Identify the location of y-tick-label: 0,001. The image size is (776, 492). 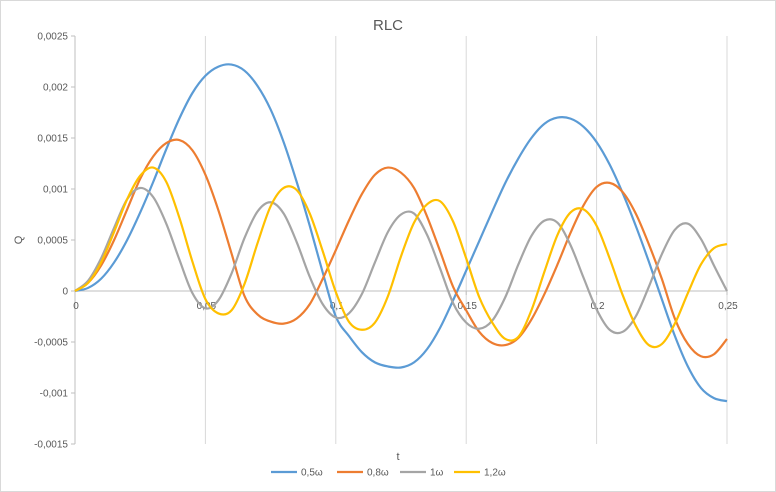
(55, 190).